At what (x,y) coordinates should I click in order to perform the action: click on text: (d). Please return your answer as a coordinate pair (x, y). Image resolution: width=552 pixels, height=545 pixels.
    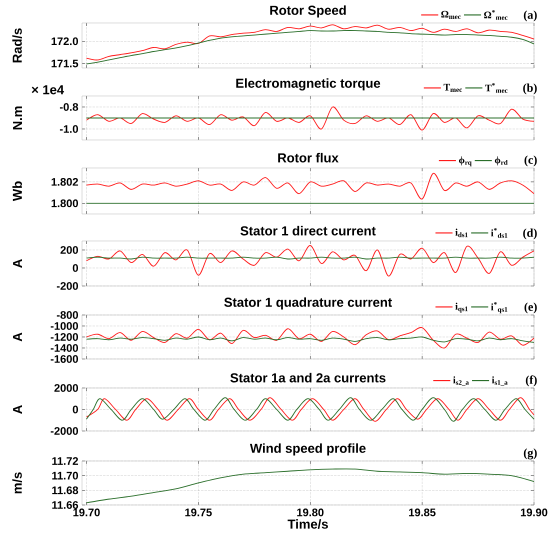
    Looking at the image, I should click on (530, 234).